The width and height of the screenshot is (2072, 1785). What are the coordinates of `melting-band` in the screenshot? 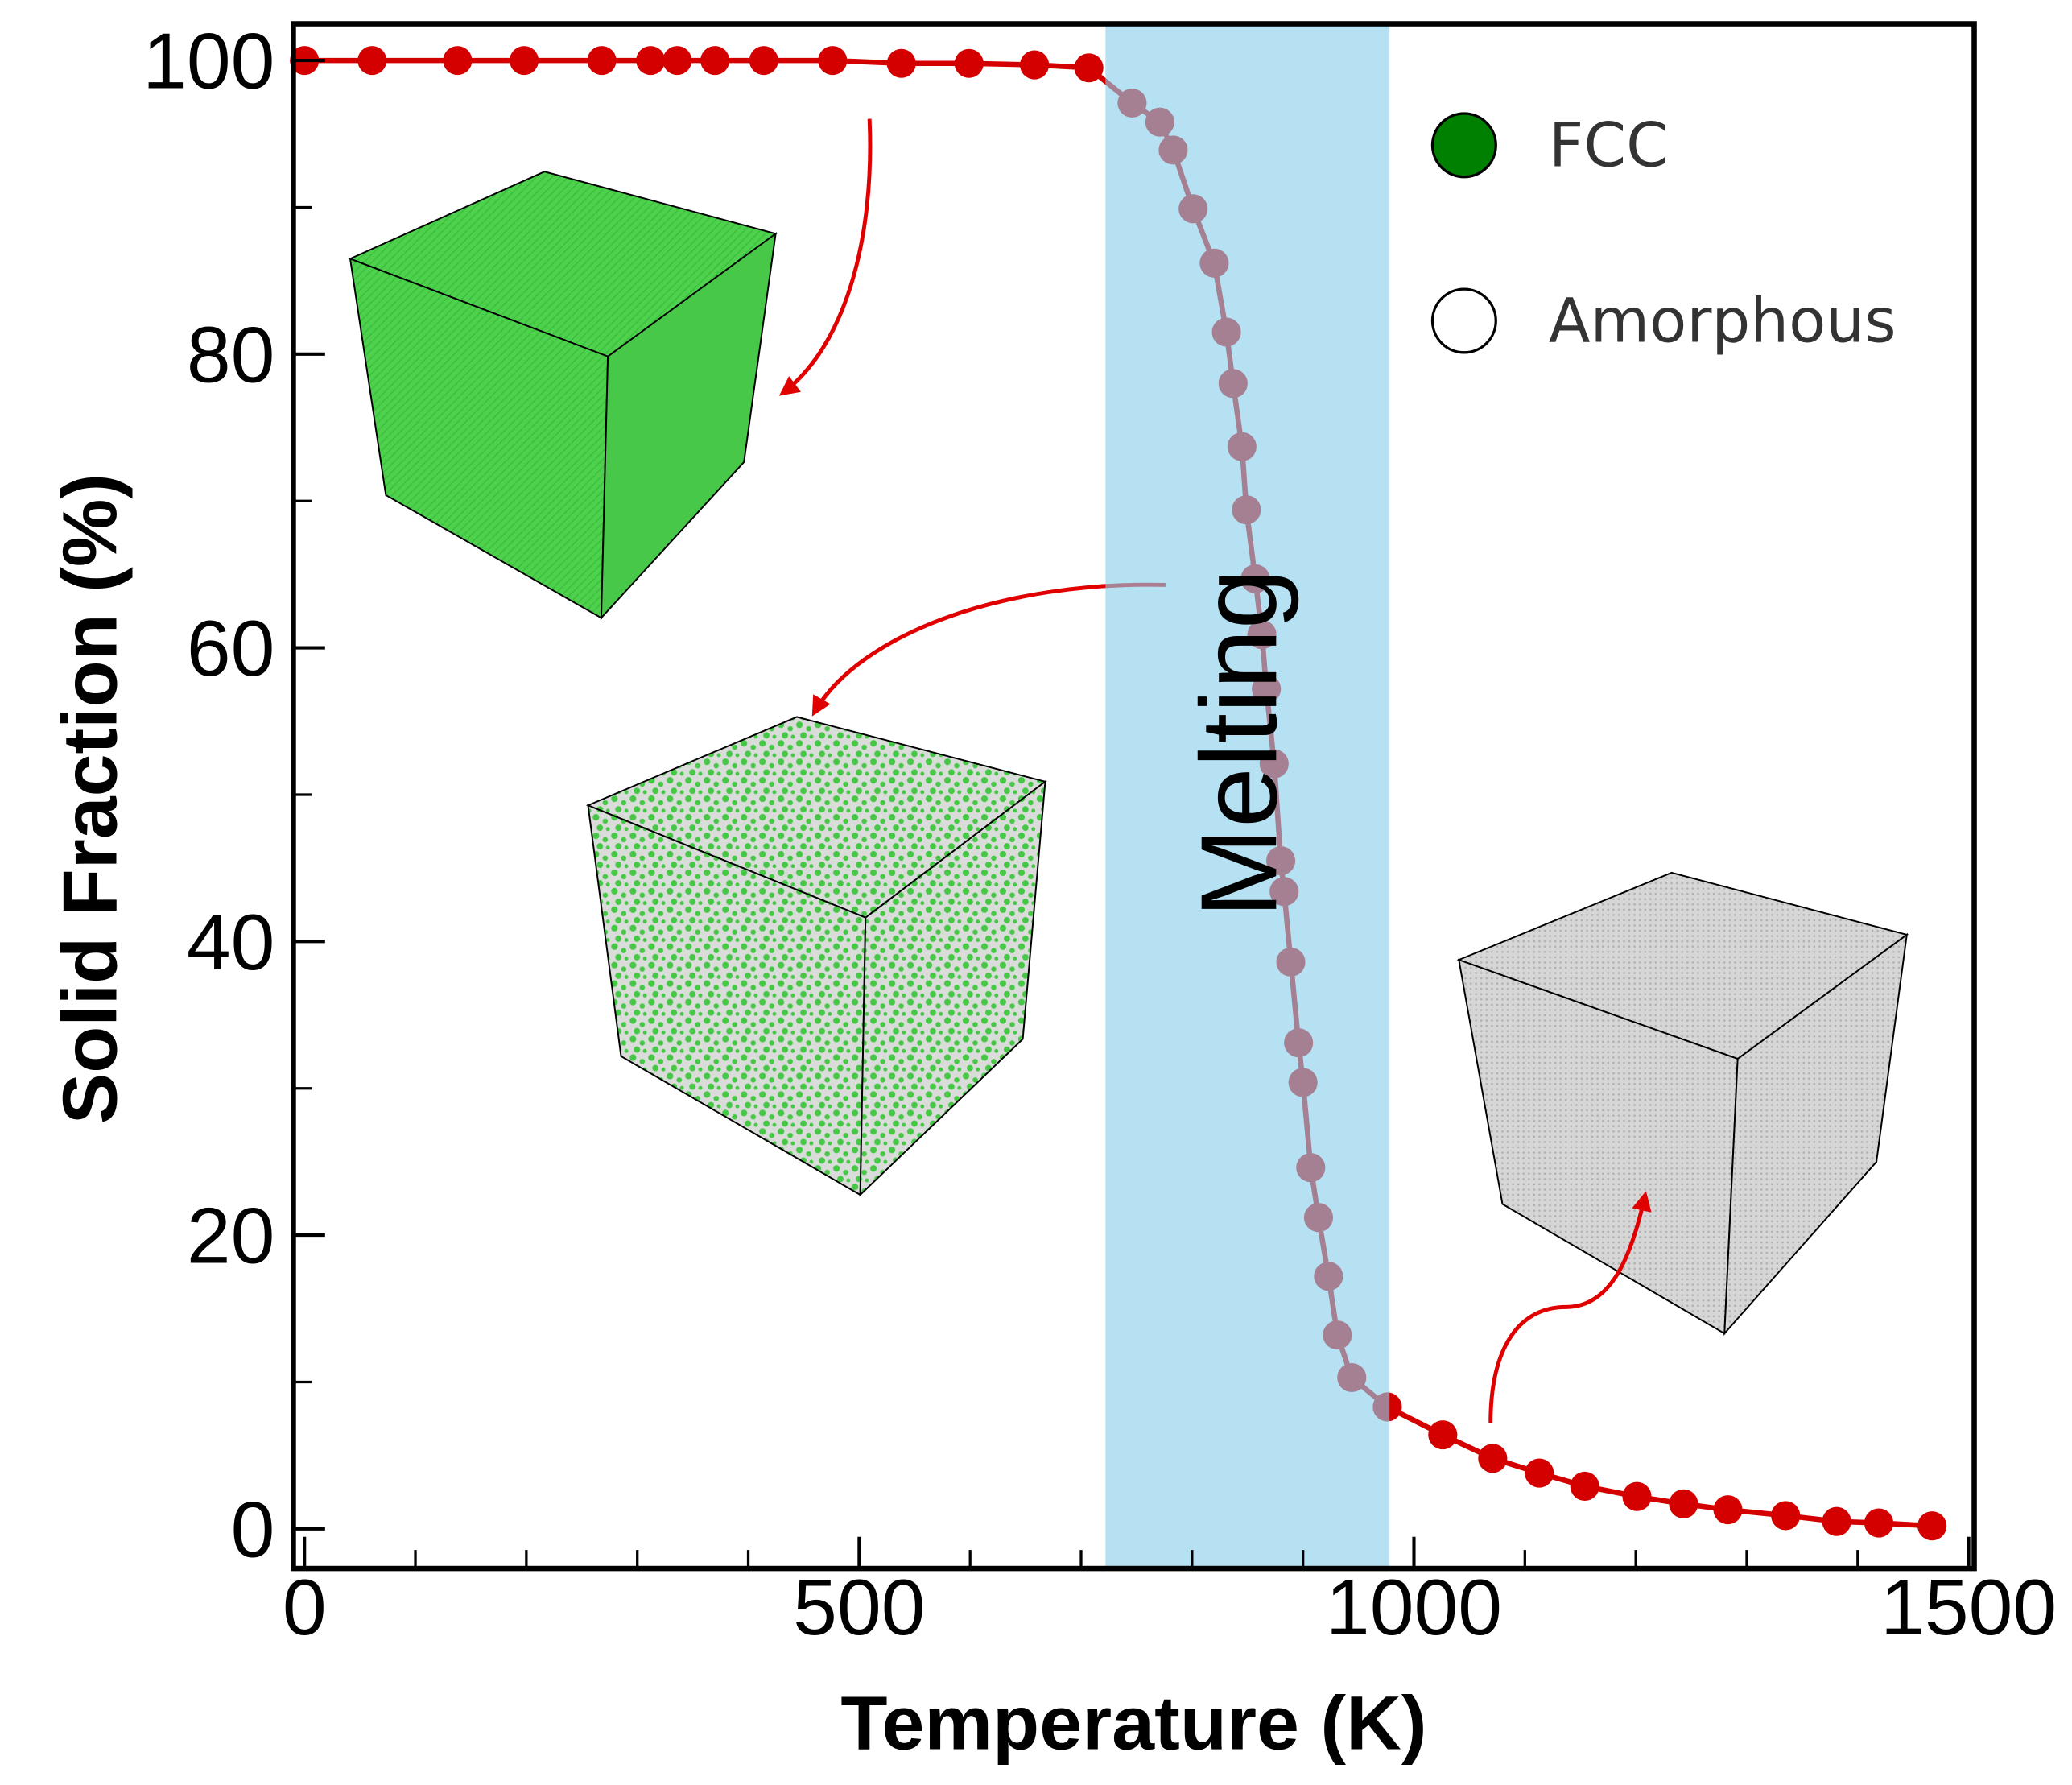 It's located at (1248, 795).